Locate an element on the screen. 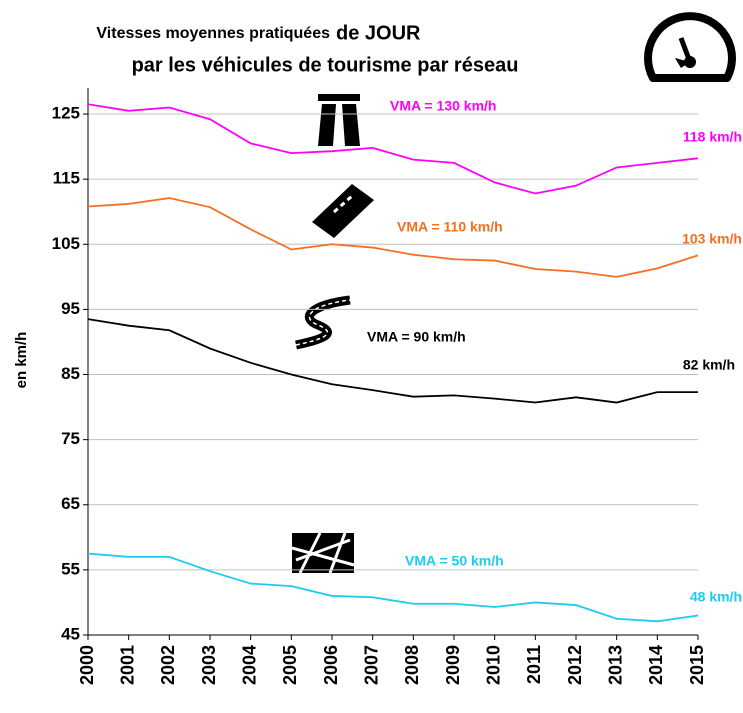 The width and height of the screenshot is (743, 713). speedometer-icon is located at coordinates (690, 47).